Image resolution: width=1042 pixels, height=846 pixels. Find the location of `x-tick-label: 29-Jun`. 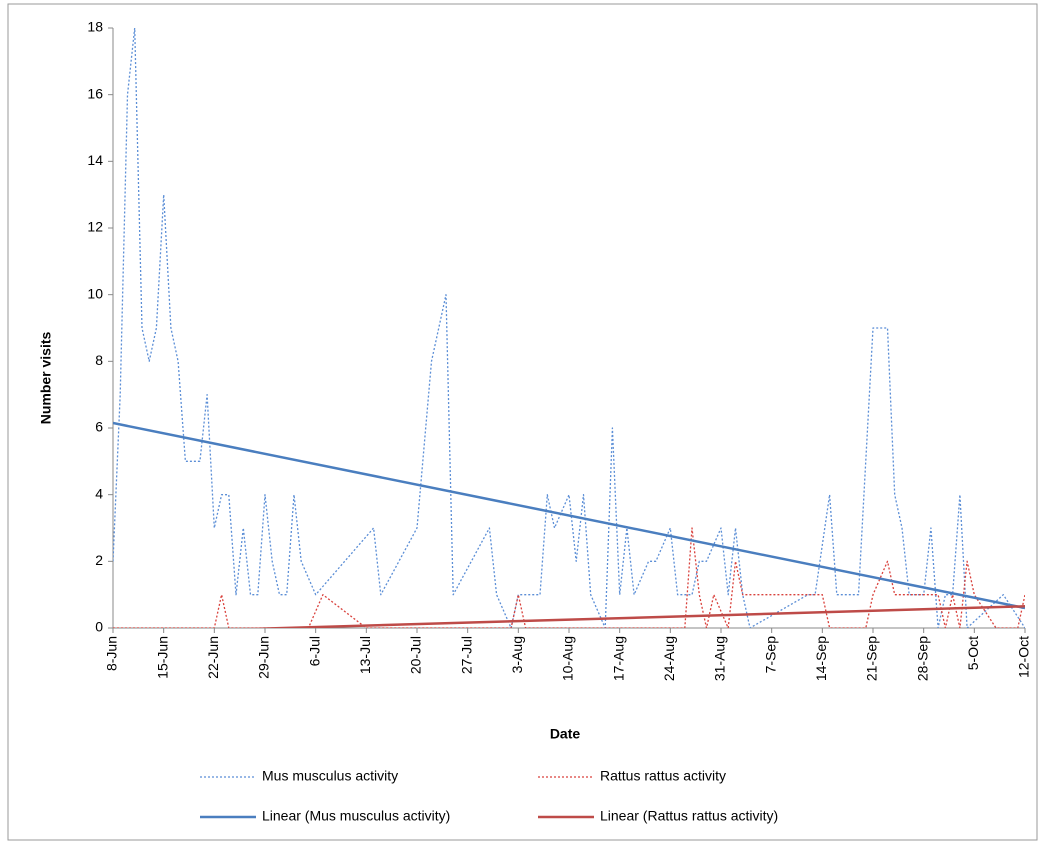

x-tick-label: 29-Jun is located at coordinates (264, 657).